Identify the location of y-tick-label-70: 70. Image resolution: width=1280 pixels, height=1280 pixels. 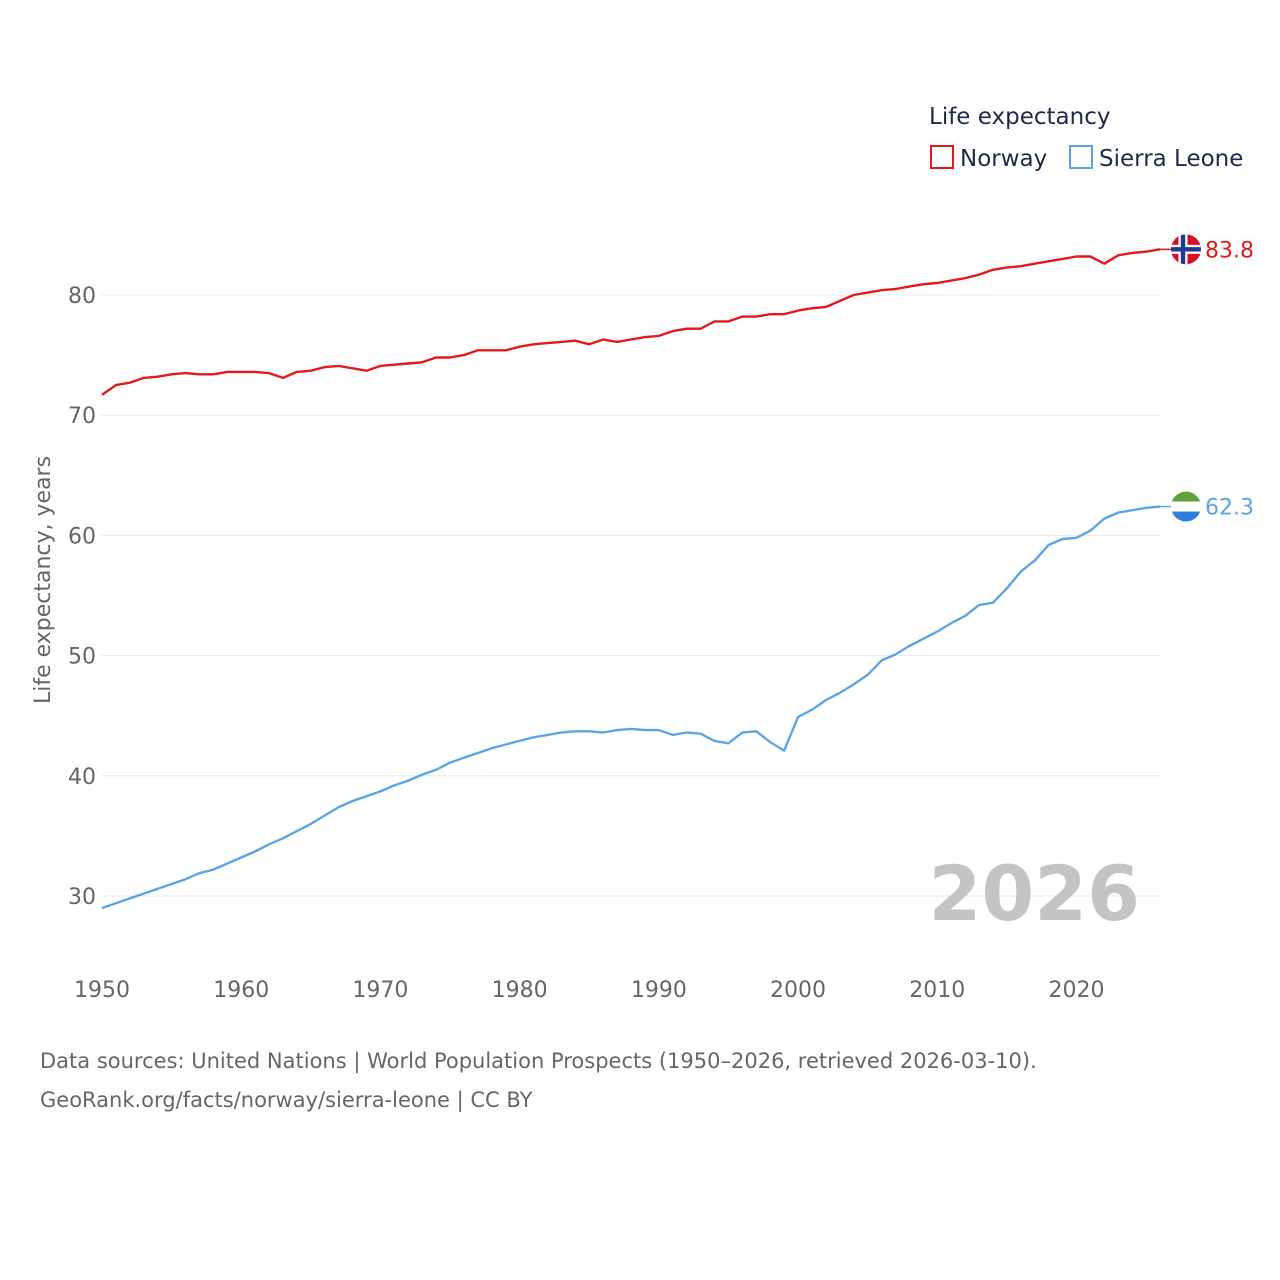
(82, 416).